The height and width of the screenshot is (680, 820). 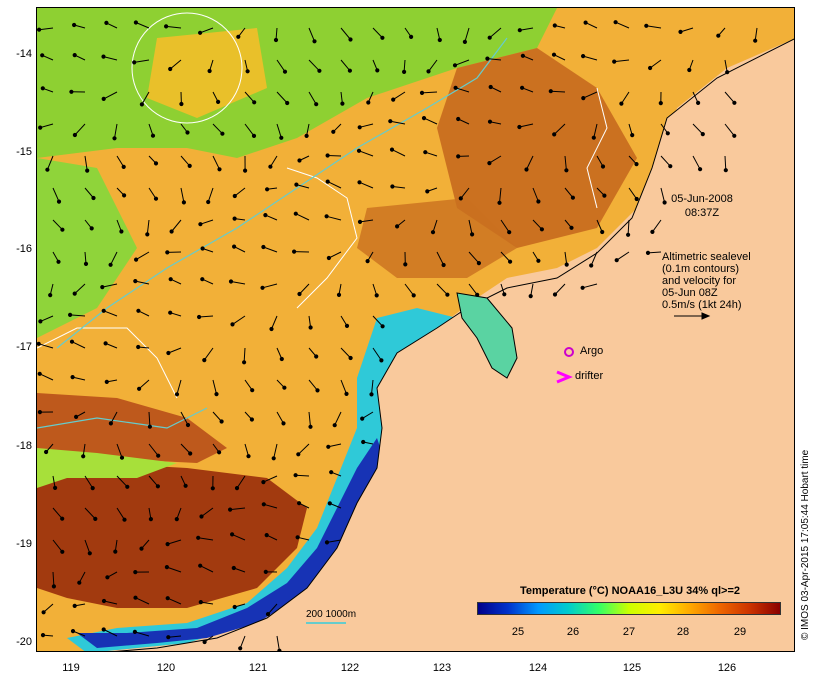 I want to click on x-tick-label: 126, so click(x=727, y=668).